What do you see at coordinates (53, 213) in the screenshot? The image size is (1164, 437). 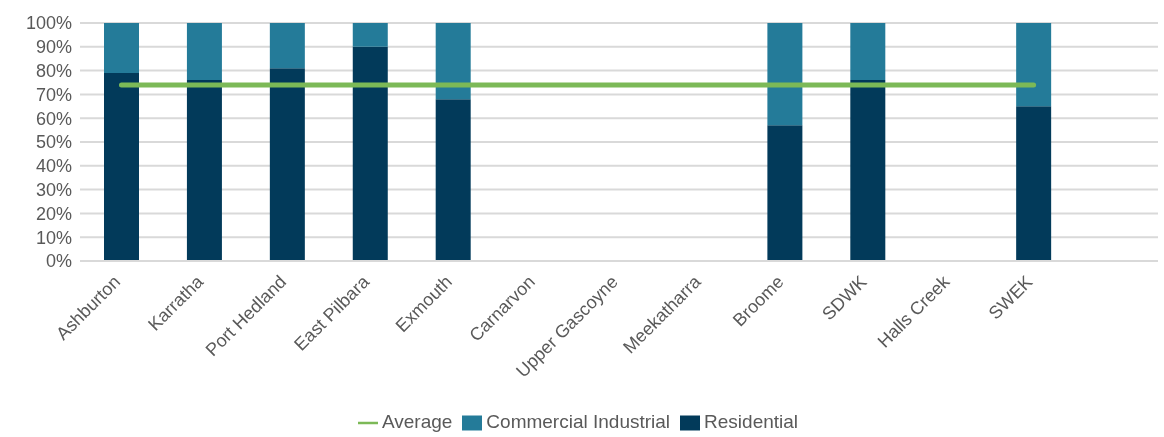 I see `y-tick-label: 20%` at bounding box center [53, 213].